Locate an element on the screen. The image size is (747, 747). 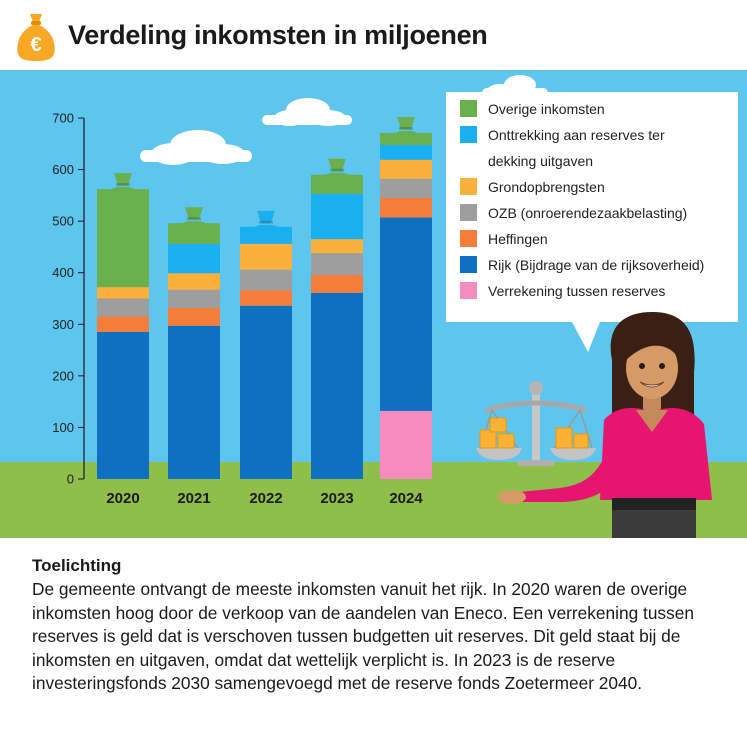
y-tick-label: 100 is located at coordinates (63, 427).